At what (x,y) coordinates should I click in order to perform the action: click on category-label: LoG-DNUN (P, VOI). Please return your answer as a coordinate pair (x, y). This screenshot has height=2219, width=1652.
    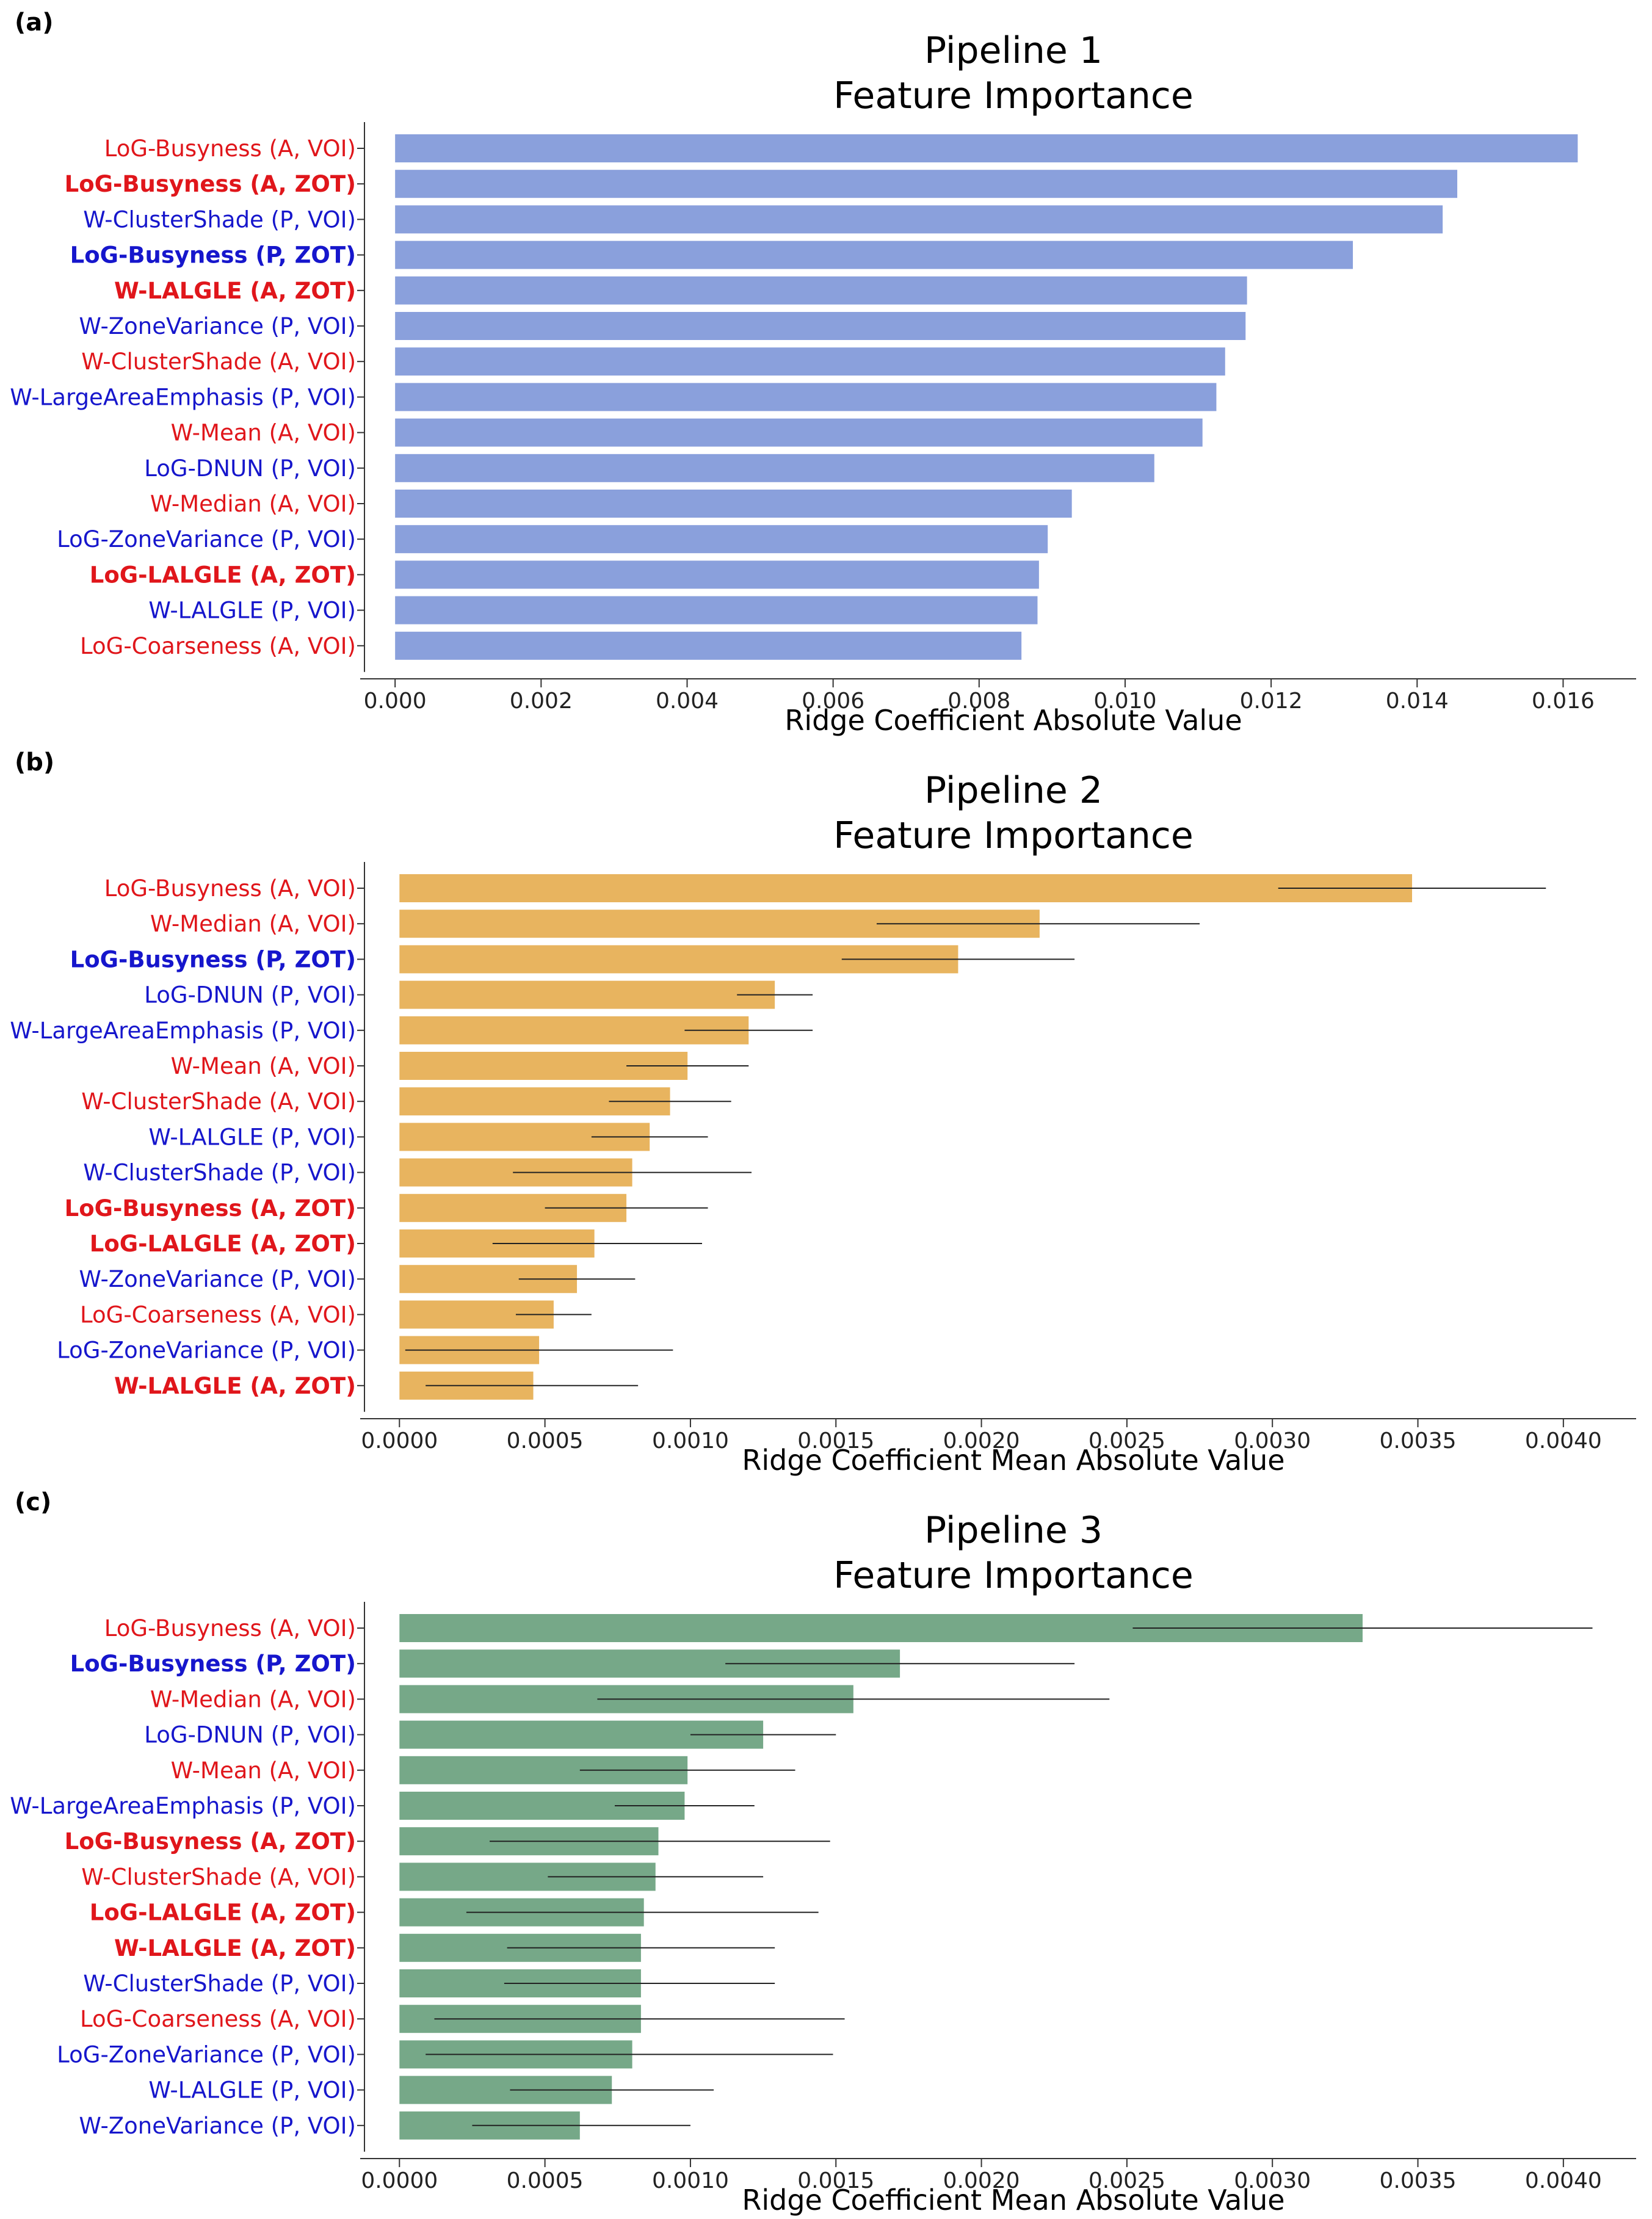
    Looking at the image, I should click on (250, 995).